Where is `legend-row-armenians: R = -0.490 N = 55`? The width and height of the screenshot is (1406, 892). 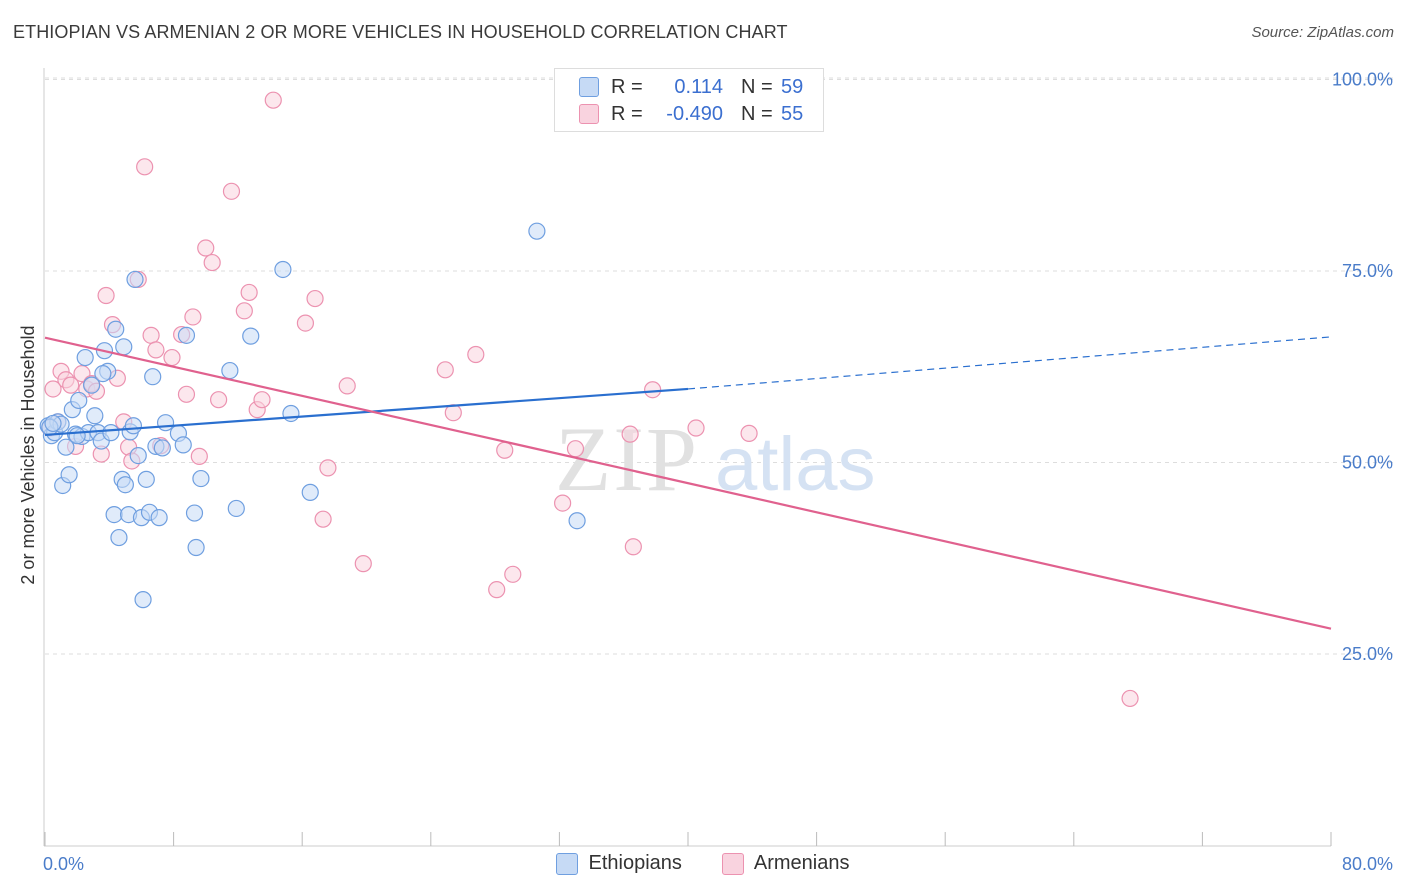 legend-row-armenians: R = -0.490 N = 55 is located at coordinates (691, 114).